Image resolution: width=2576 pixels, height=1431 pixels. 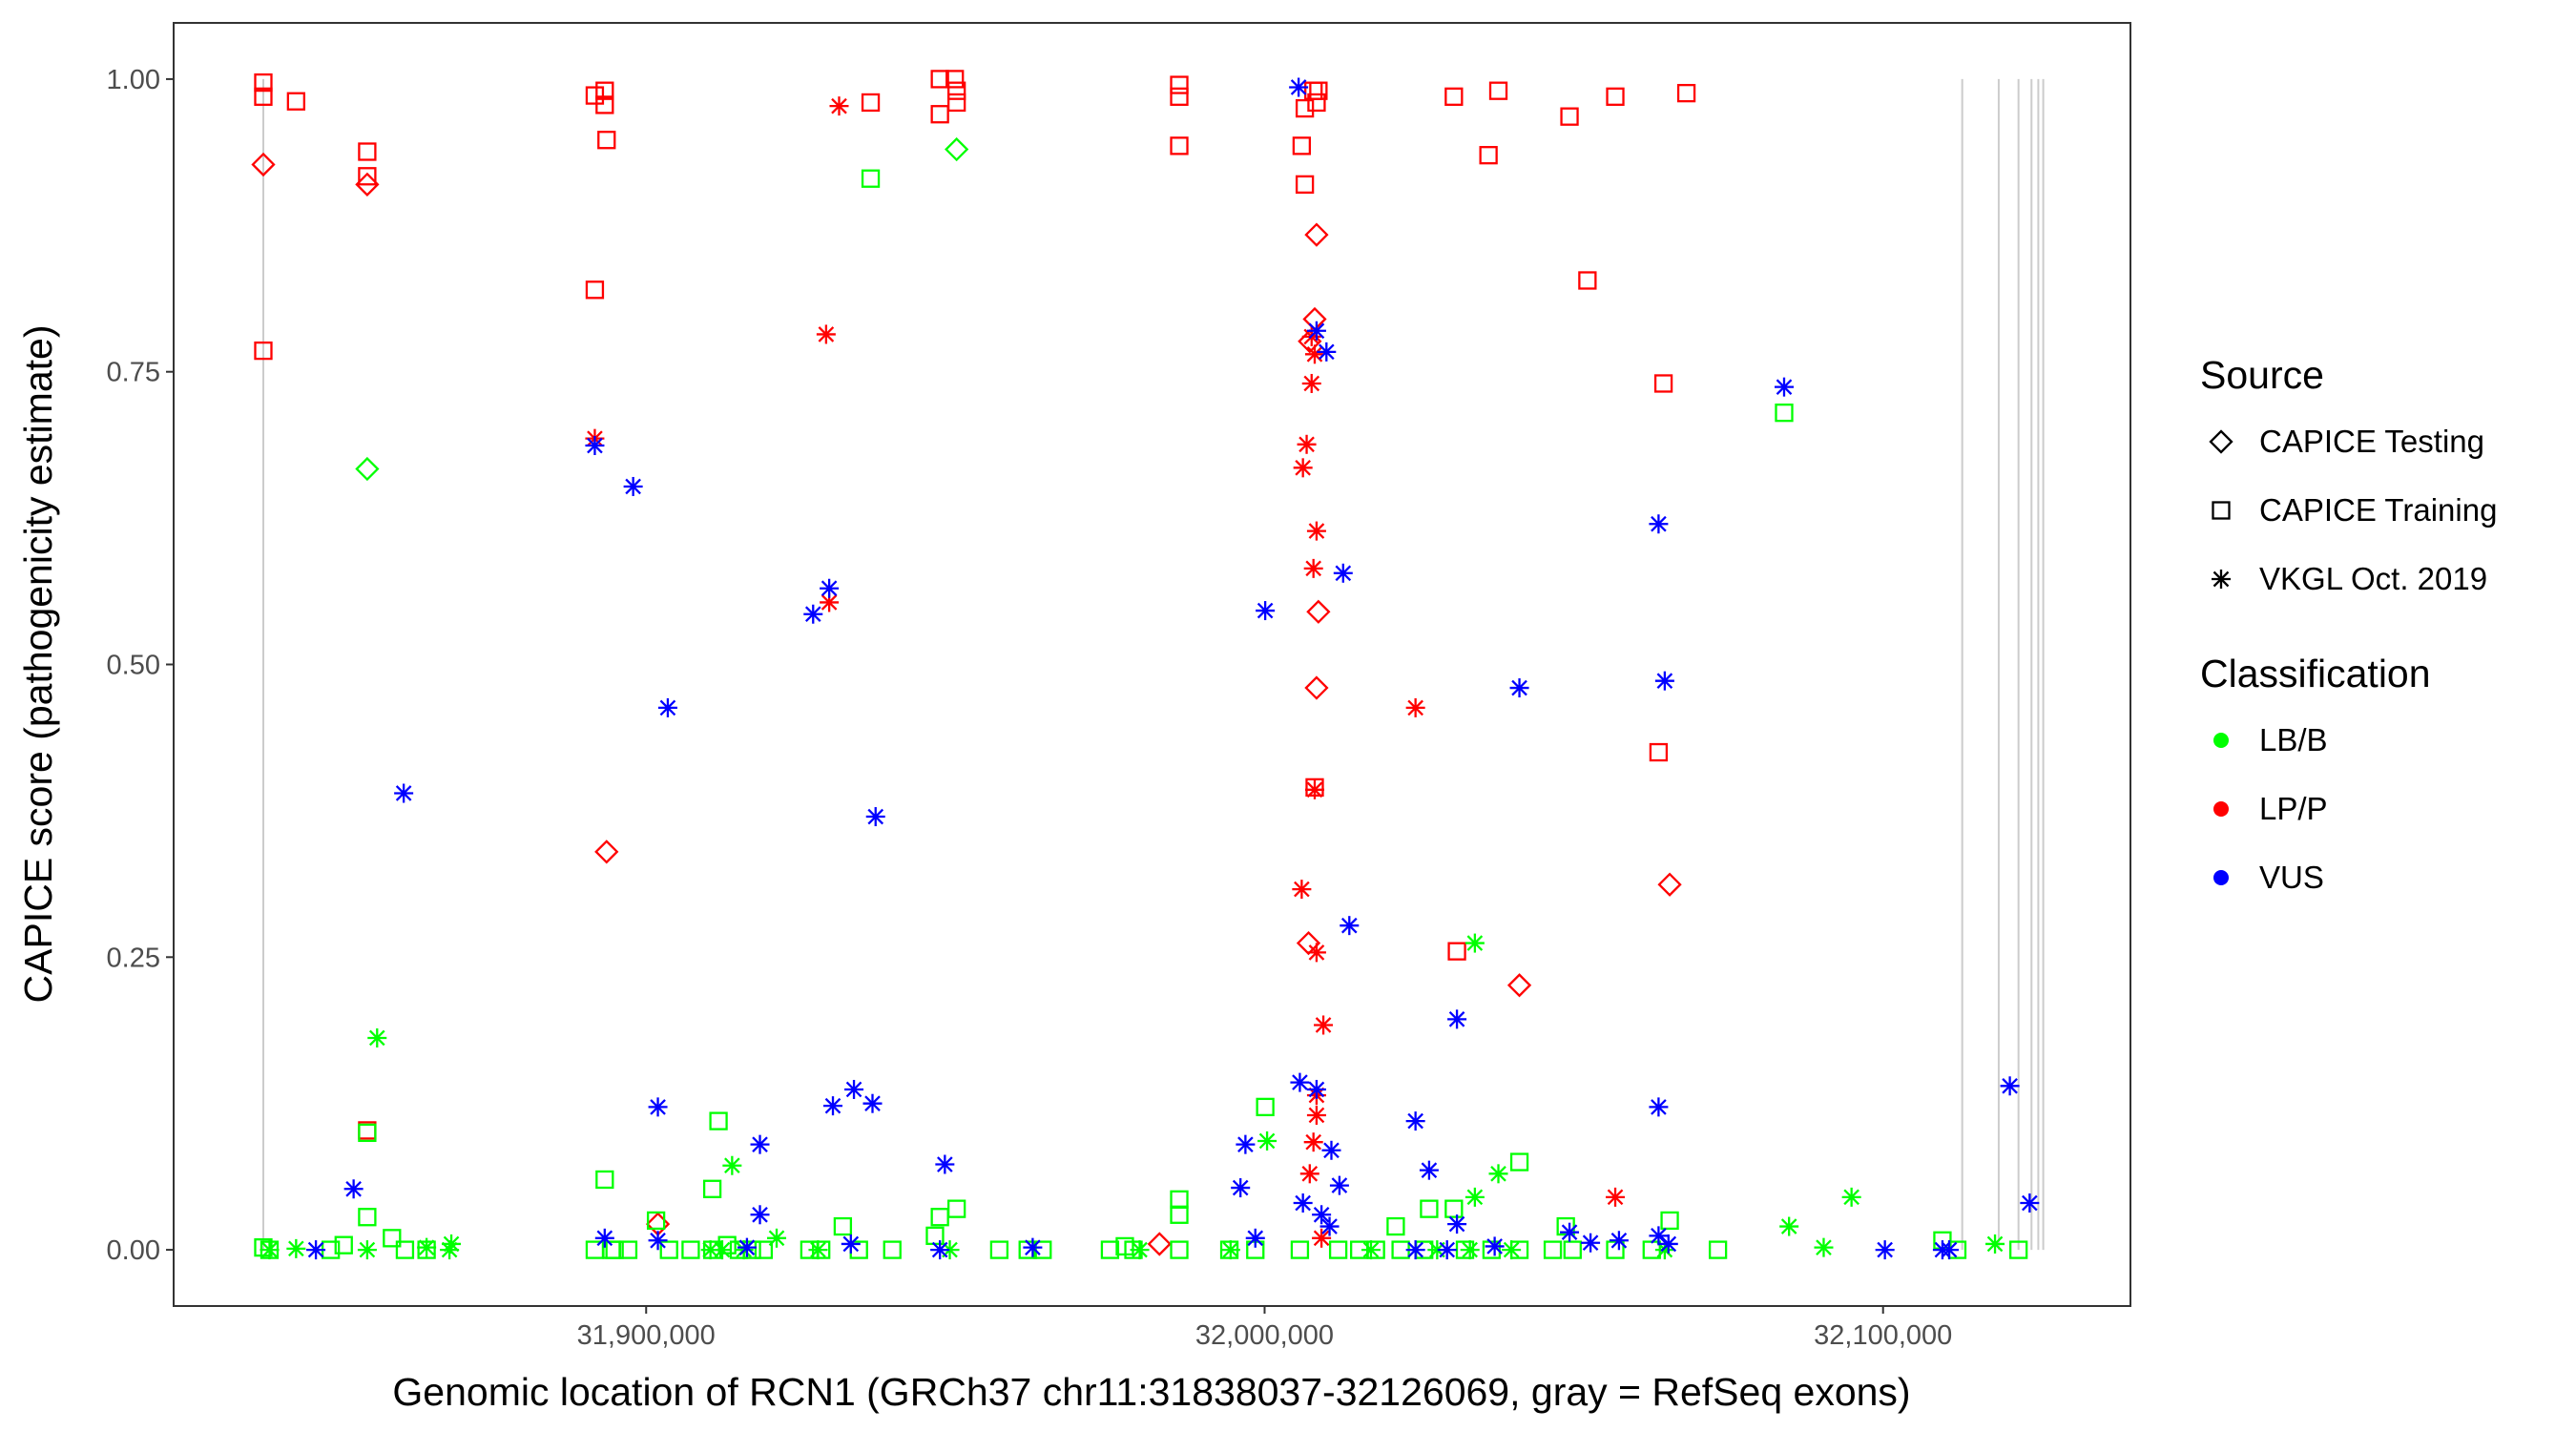 What do you see at coordinates (133, 373) in the screenshot?
I see `y-tick-label: 0.75` at bounding box center [133, 373].